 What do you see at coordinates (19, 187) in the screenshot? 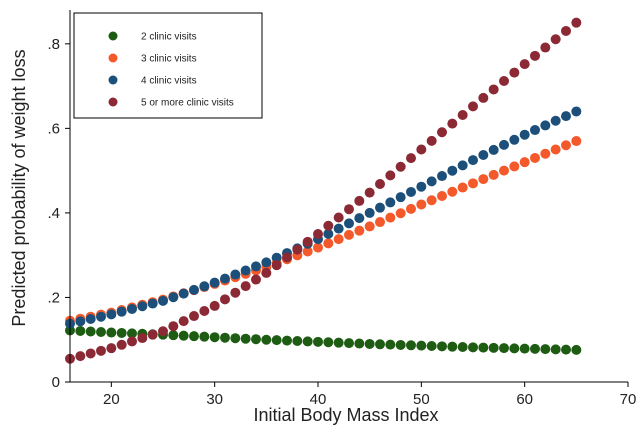
I see `y-axis-title: Predicted probability of weight loss` at bounding box center [19, 187].